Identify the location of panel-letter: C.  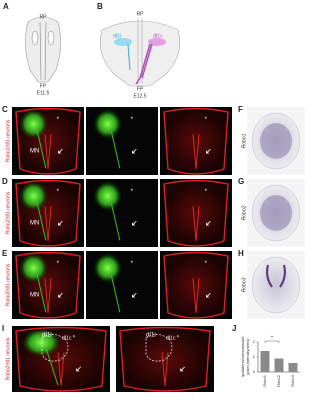
(5, 109).